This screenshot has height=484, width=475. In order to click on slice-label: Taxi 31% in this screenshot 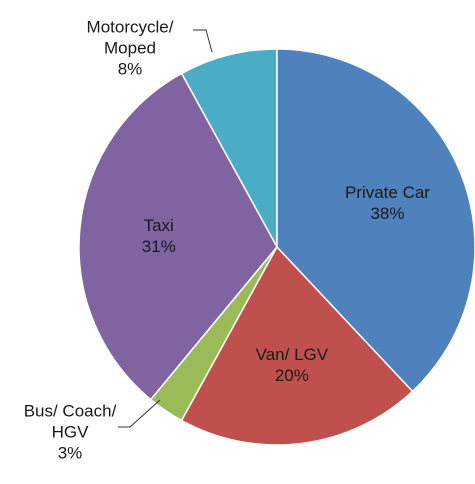, I will do `click(159, 236)`.